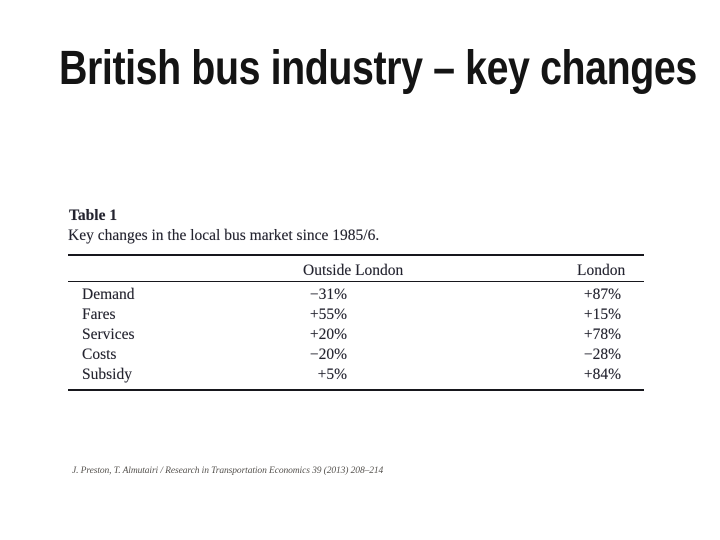 This screenshot has height=540, width=720. What do you see at coordinates (107, 374) in the screenshot?
I see `row-label: Subsidy` at bounding box center [107, 374].